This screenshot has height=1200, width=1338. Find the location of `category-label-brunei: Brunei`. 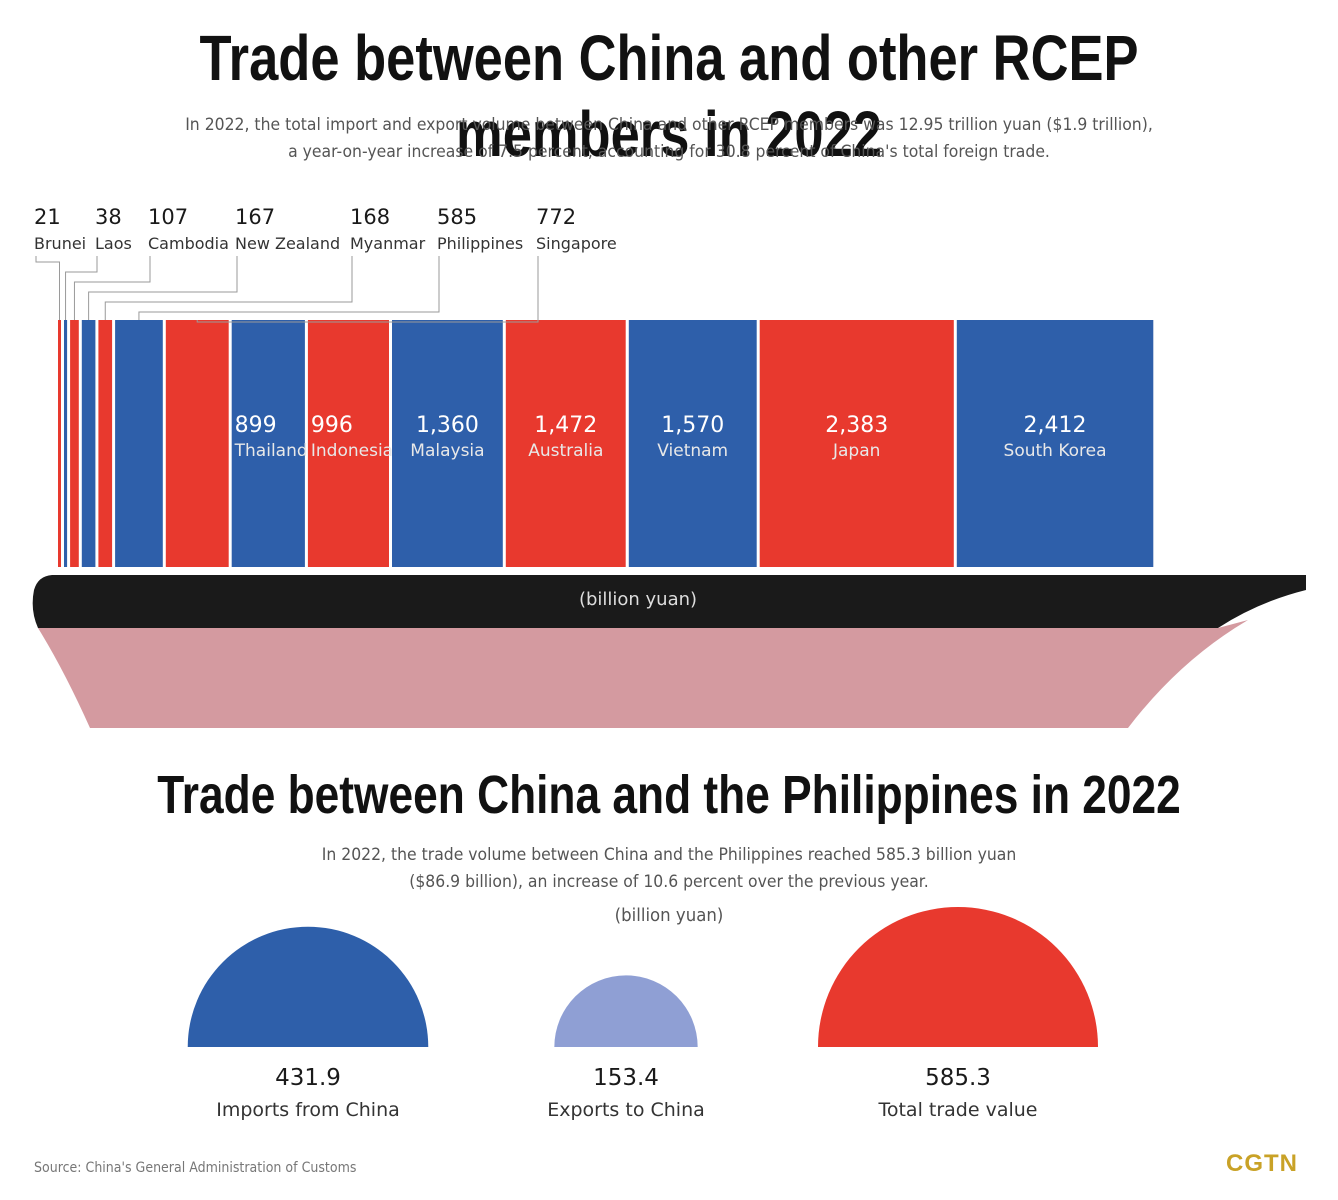

category-label-brunei: Brunei is located at coordinates (60, 243).